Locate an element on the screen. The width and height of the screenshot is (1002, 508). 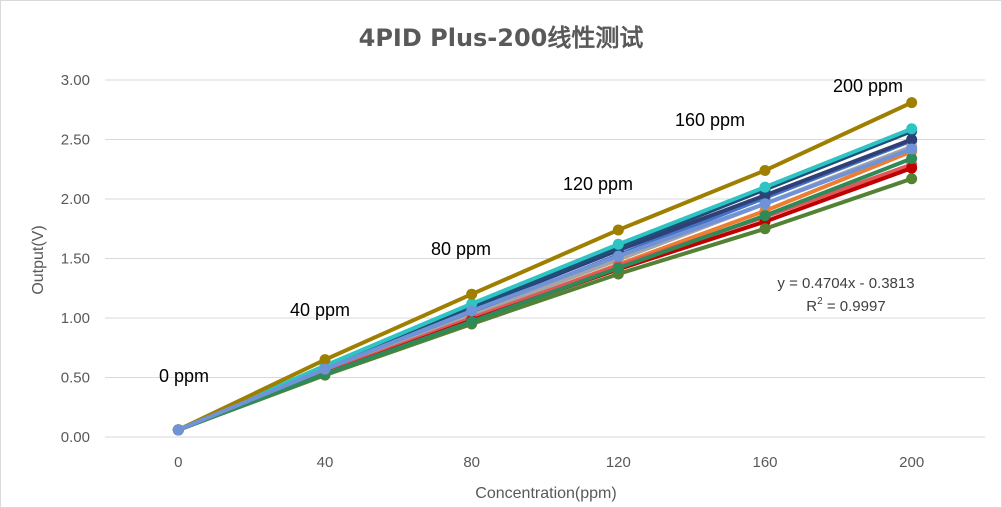
x-tick-label: 200 is located at coordinates (911, 462).